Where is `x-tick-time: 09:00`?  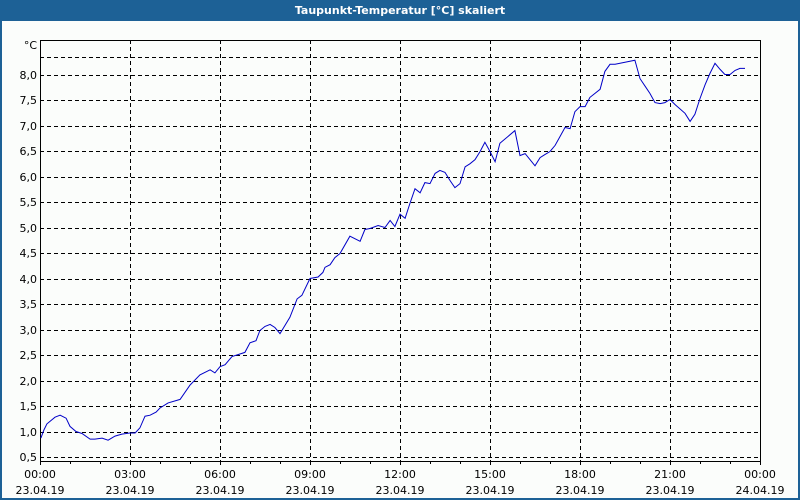 x-tick-time: 09:00 is located at coordinates (310, 474).